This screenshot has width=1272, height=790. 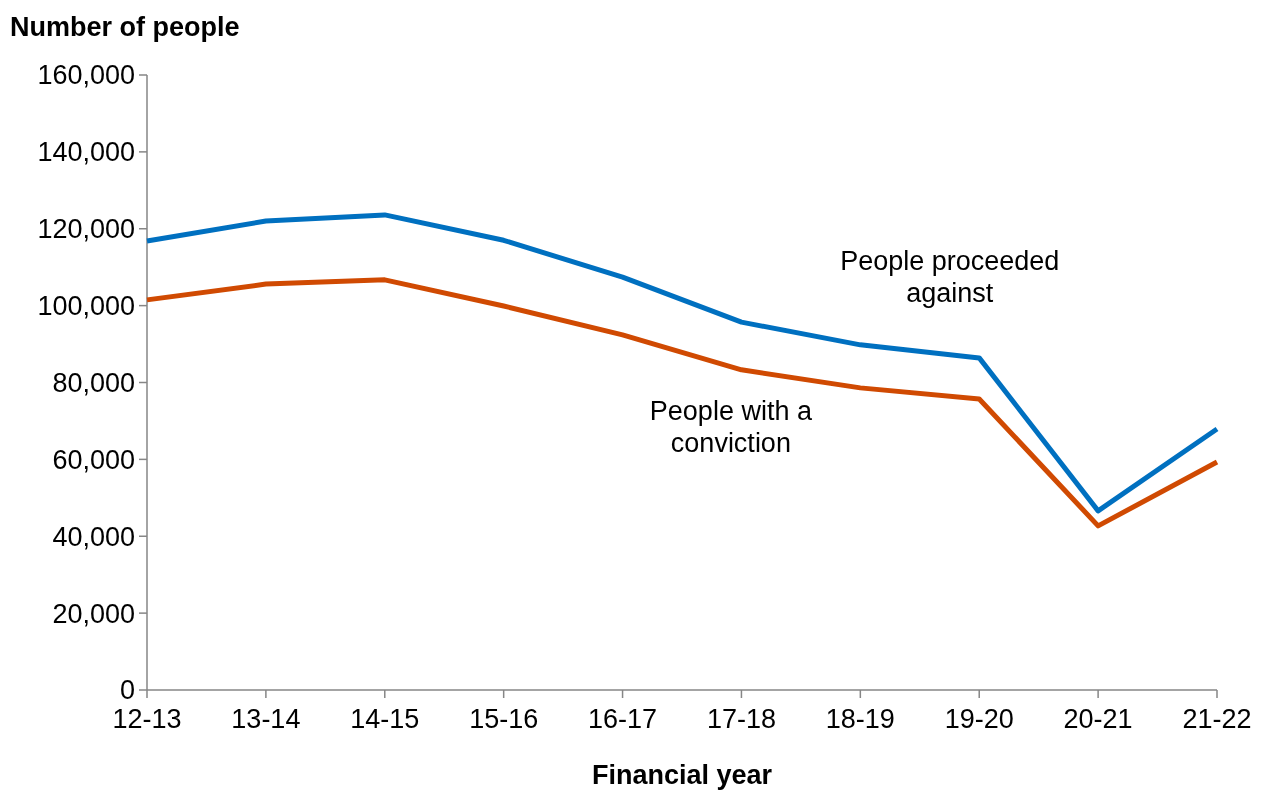 What do you see at coordinates (147, 719) in the screenshot?
I see `x-tick-label: 12-13` at bounding box center [147, 719].